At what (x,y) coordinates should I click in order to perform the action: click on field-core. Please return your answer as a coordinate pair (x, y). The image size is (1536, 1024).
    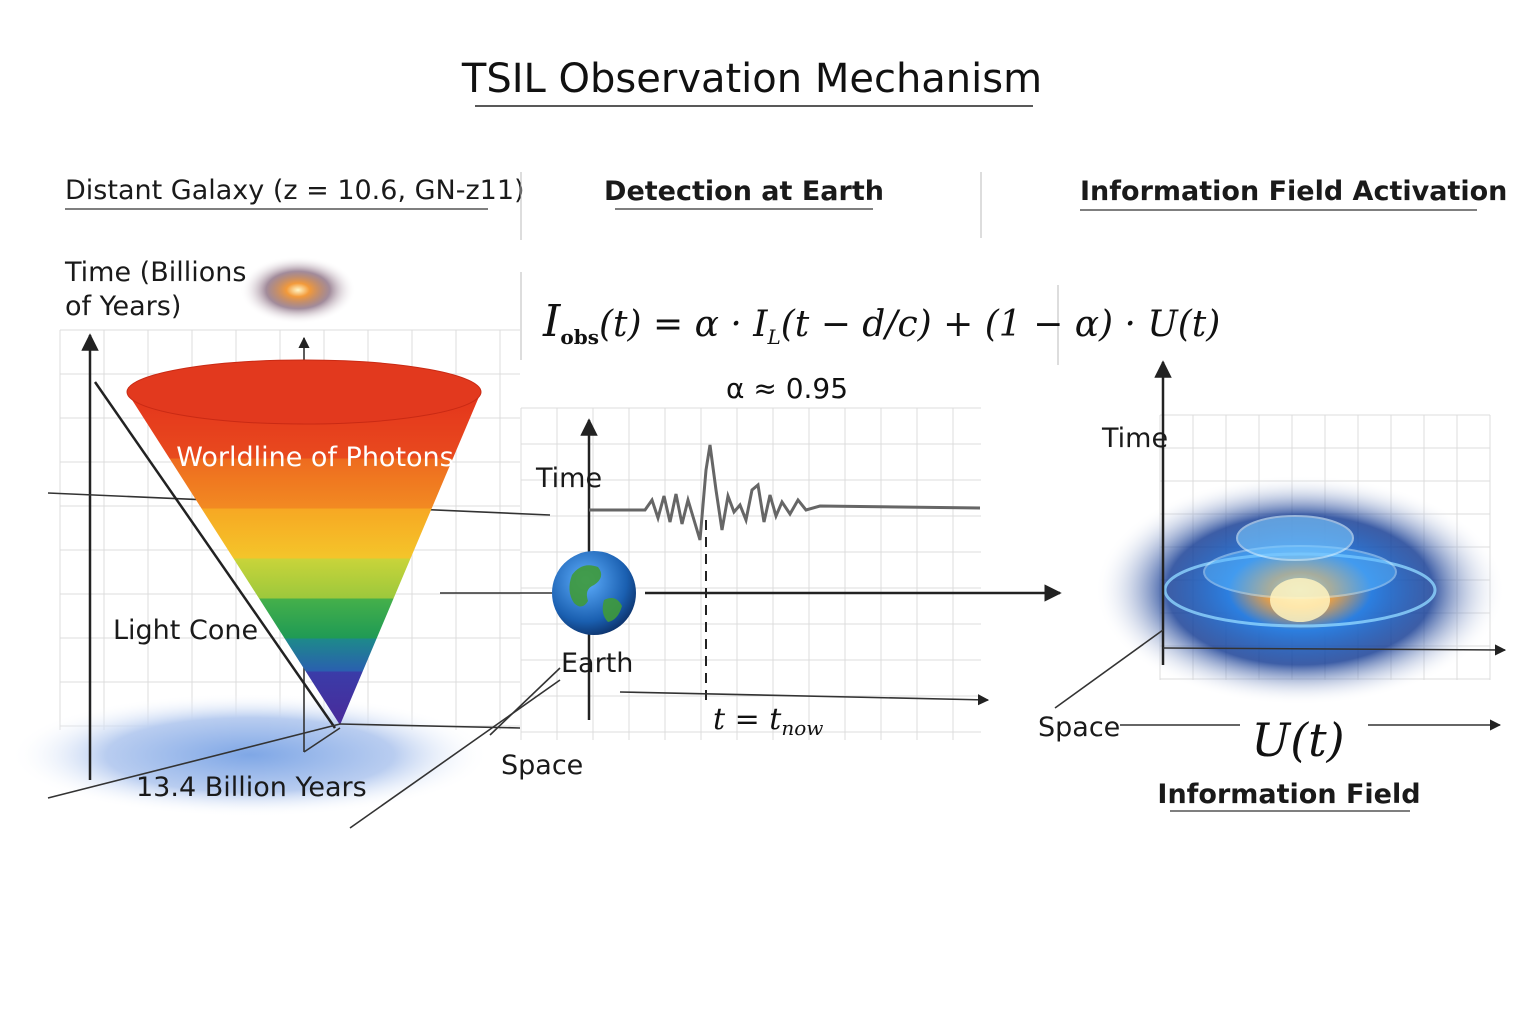
    Looking at the image, I should click on (1300, 600).